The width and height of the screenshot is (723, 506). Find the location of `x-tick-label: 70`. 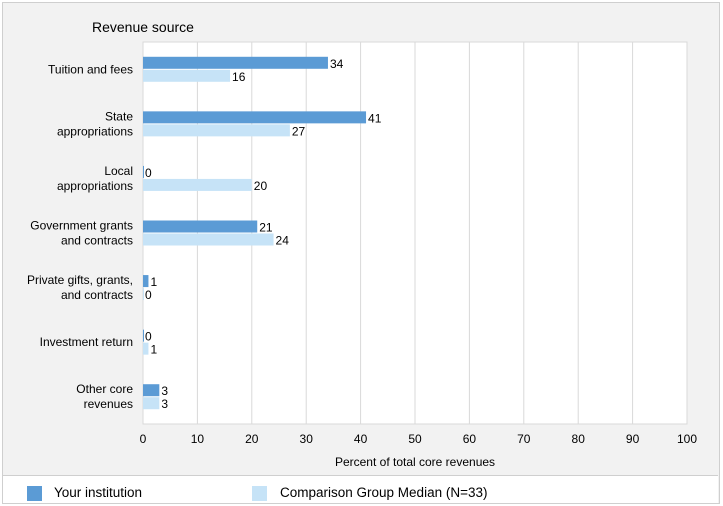

x-tick-label: 70 is located at coordinates (524, 439).